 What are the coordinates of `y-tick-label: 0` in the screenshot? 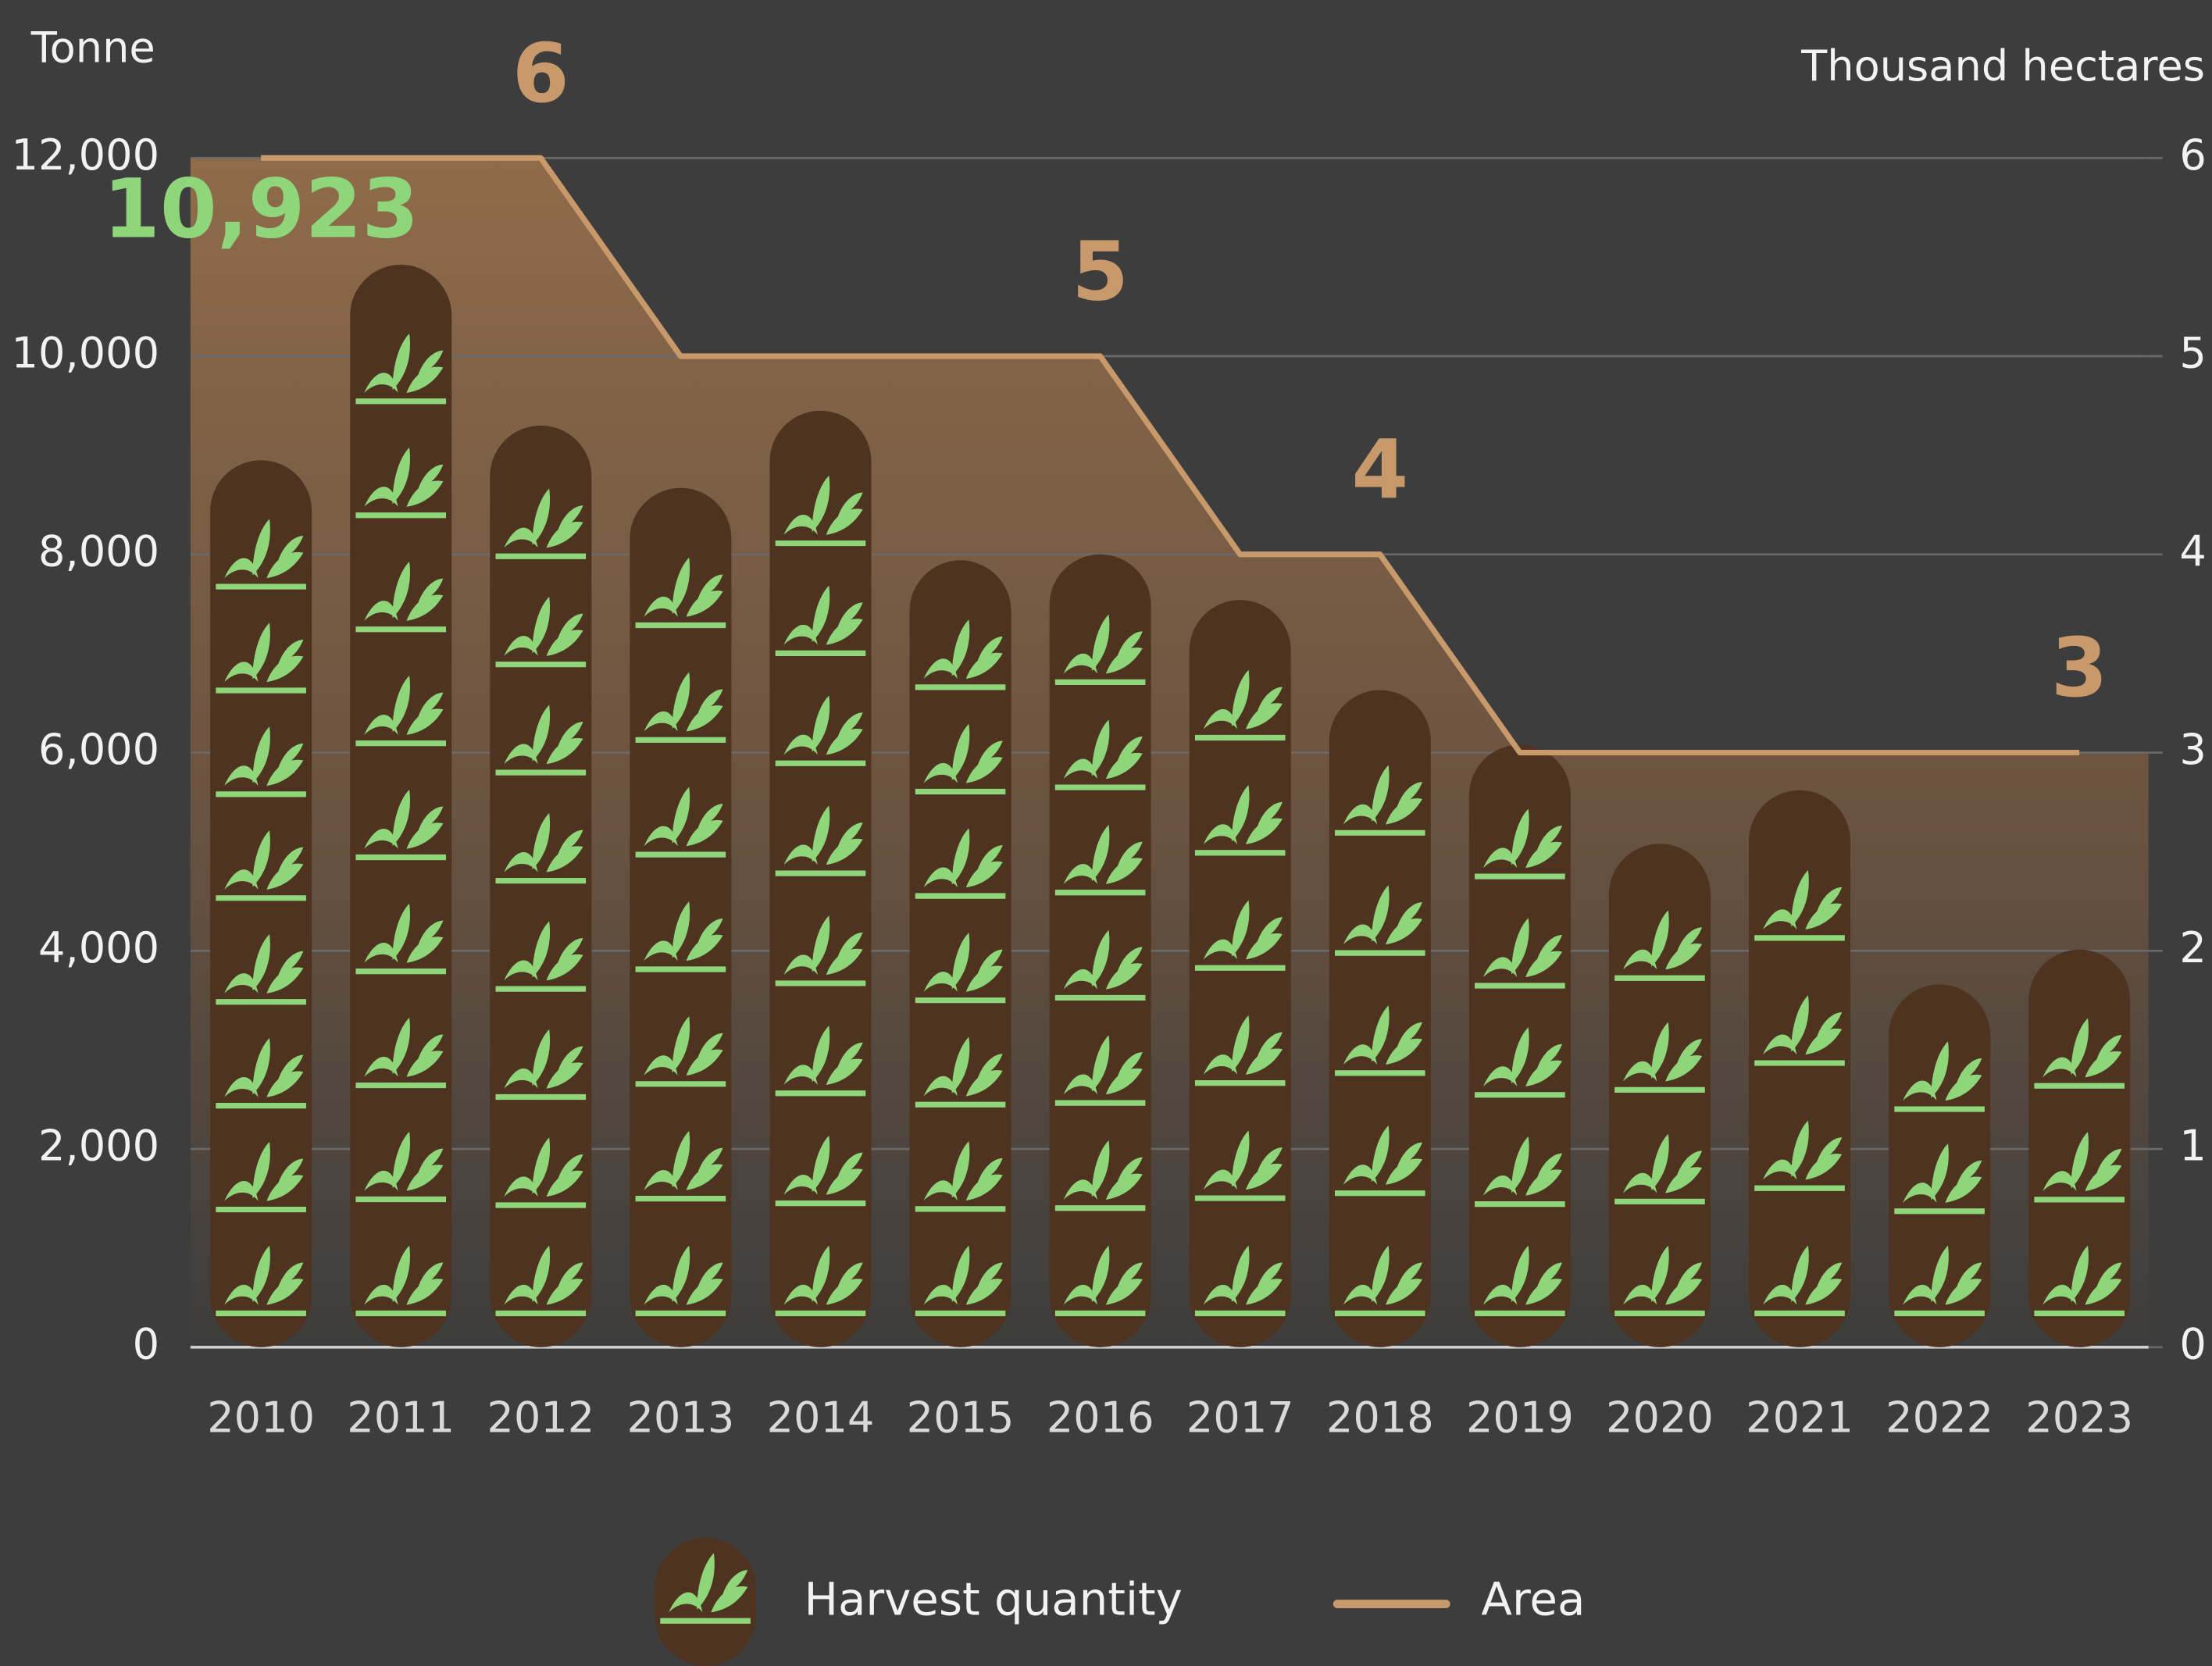 It's located at (146, 1344).